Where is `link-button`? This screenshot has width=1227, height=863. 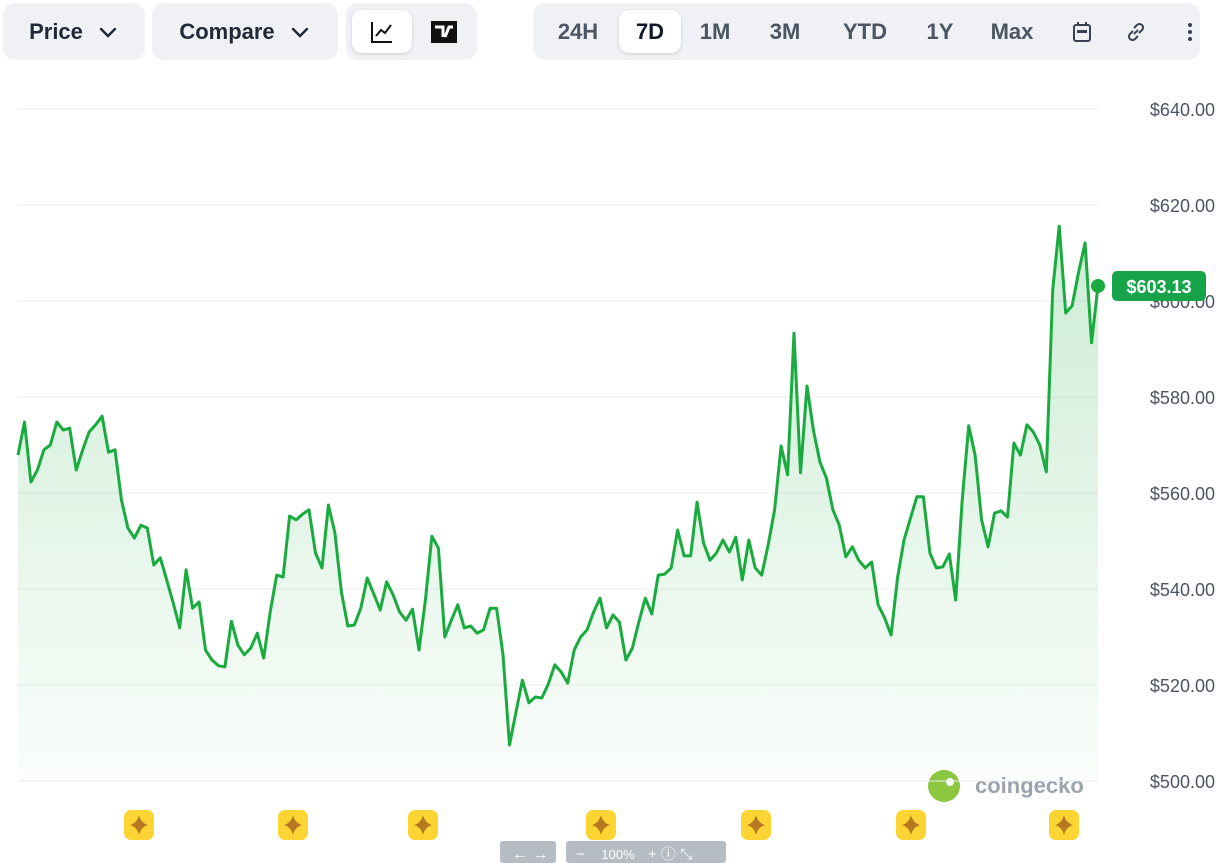
link-button is located at coordinates (1136, 31).